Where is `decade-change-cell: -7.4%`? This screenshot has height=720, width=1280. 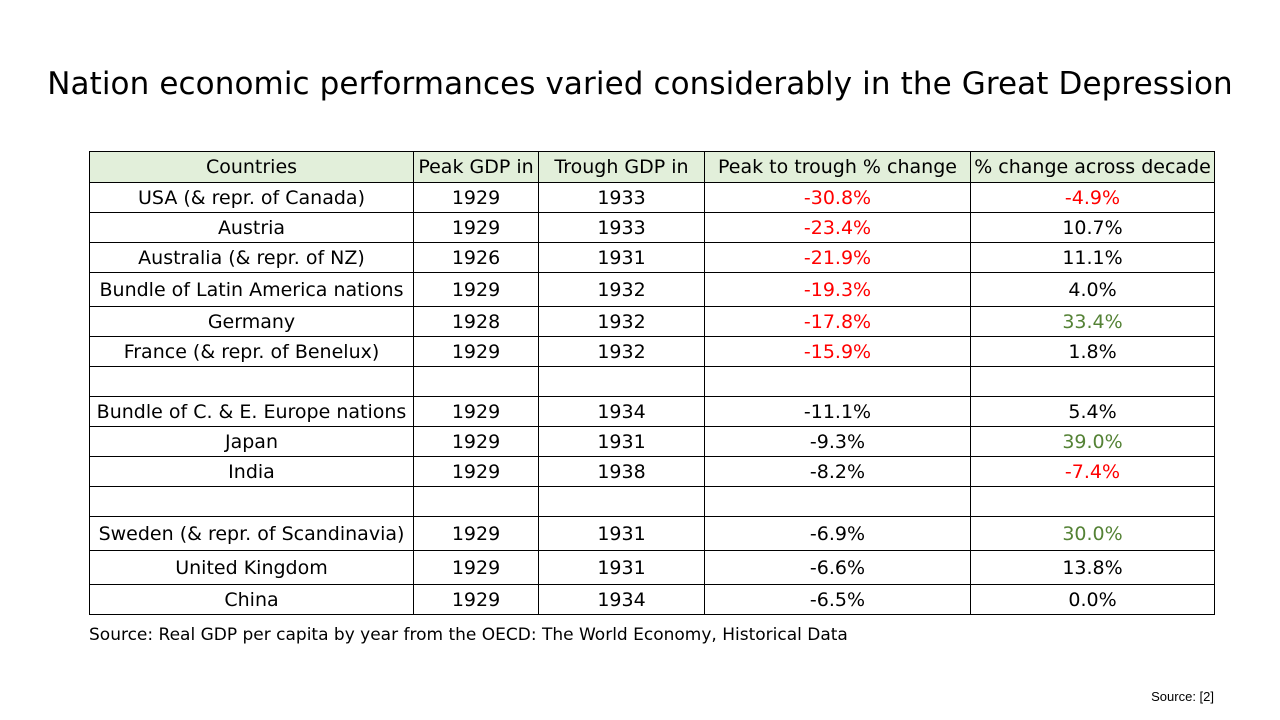 decade-change-cell: -7.4% is located at coordinates (1092, 471).